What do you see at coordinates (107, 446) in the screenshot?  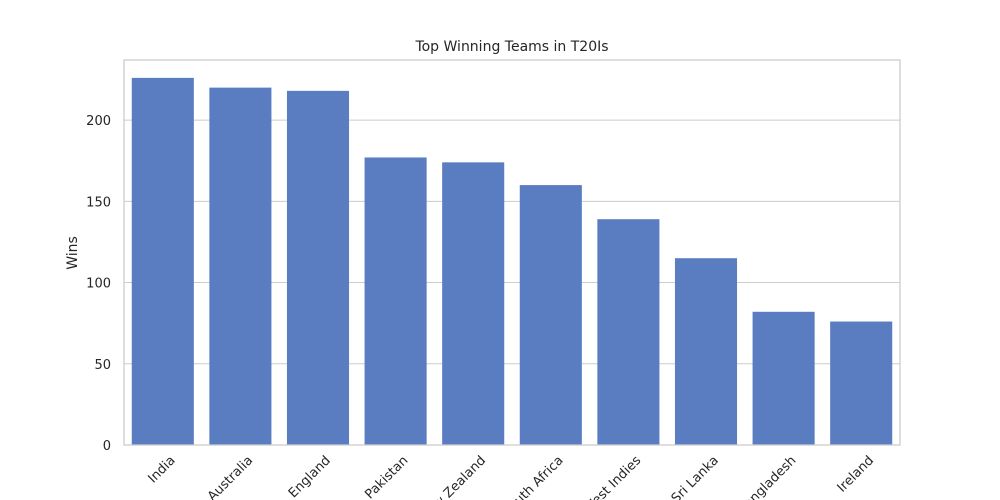 I see `y-tick-label: 0` at bounding box center [107, 446].